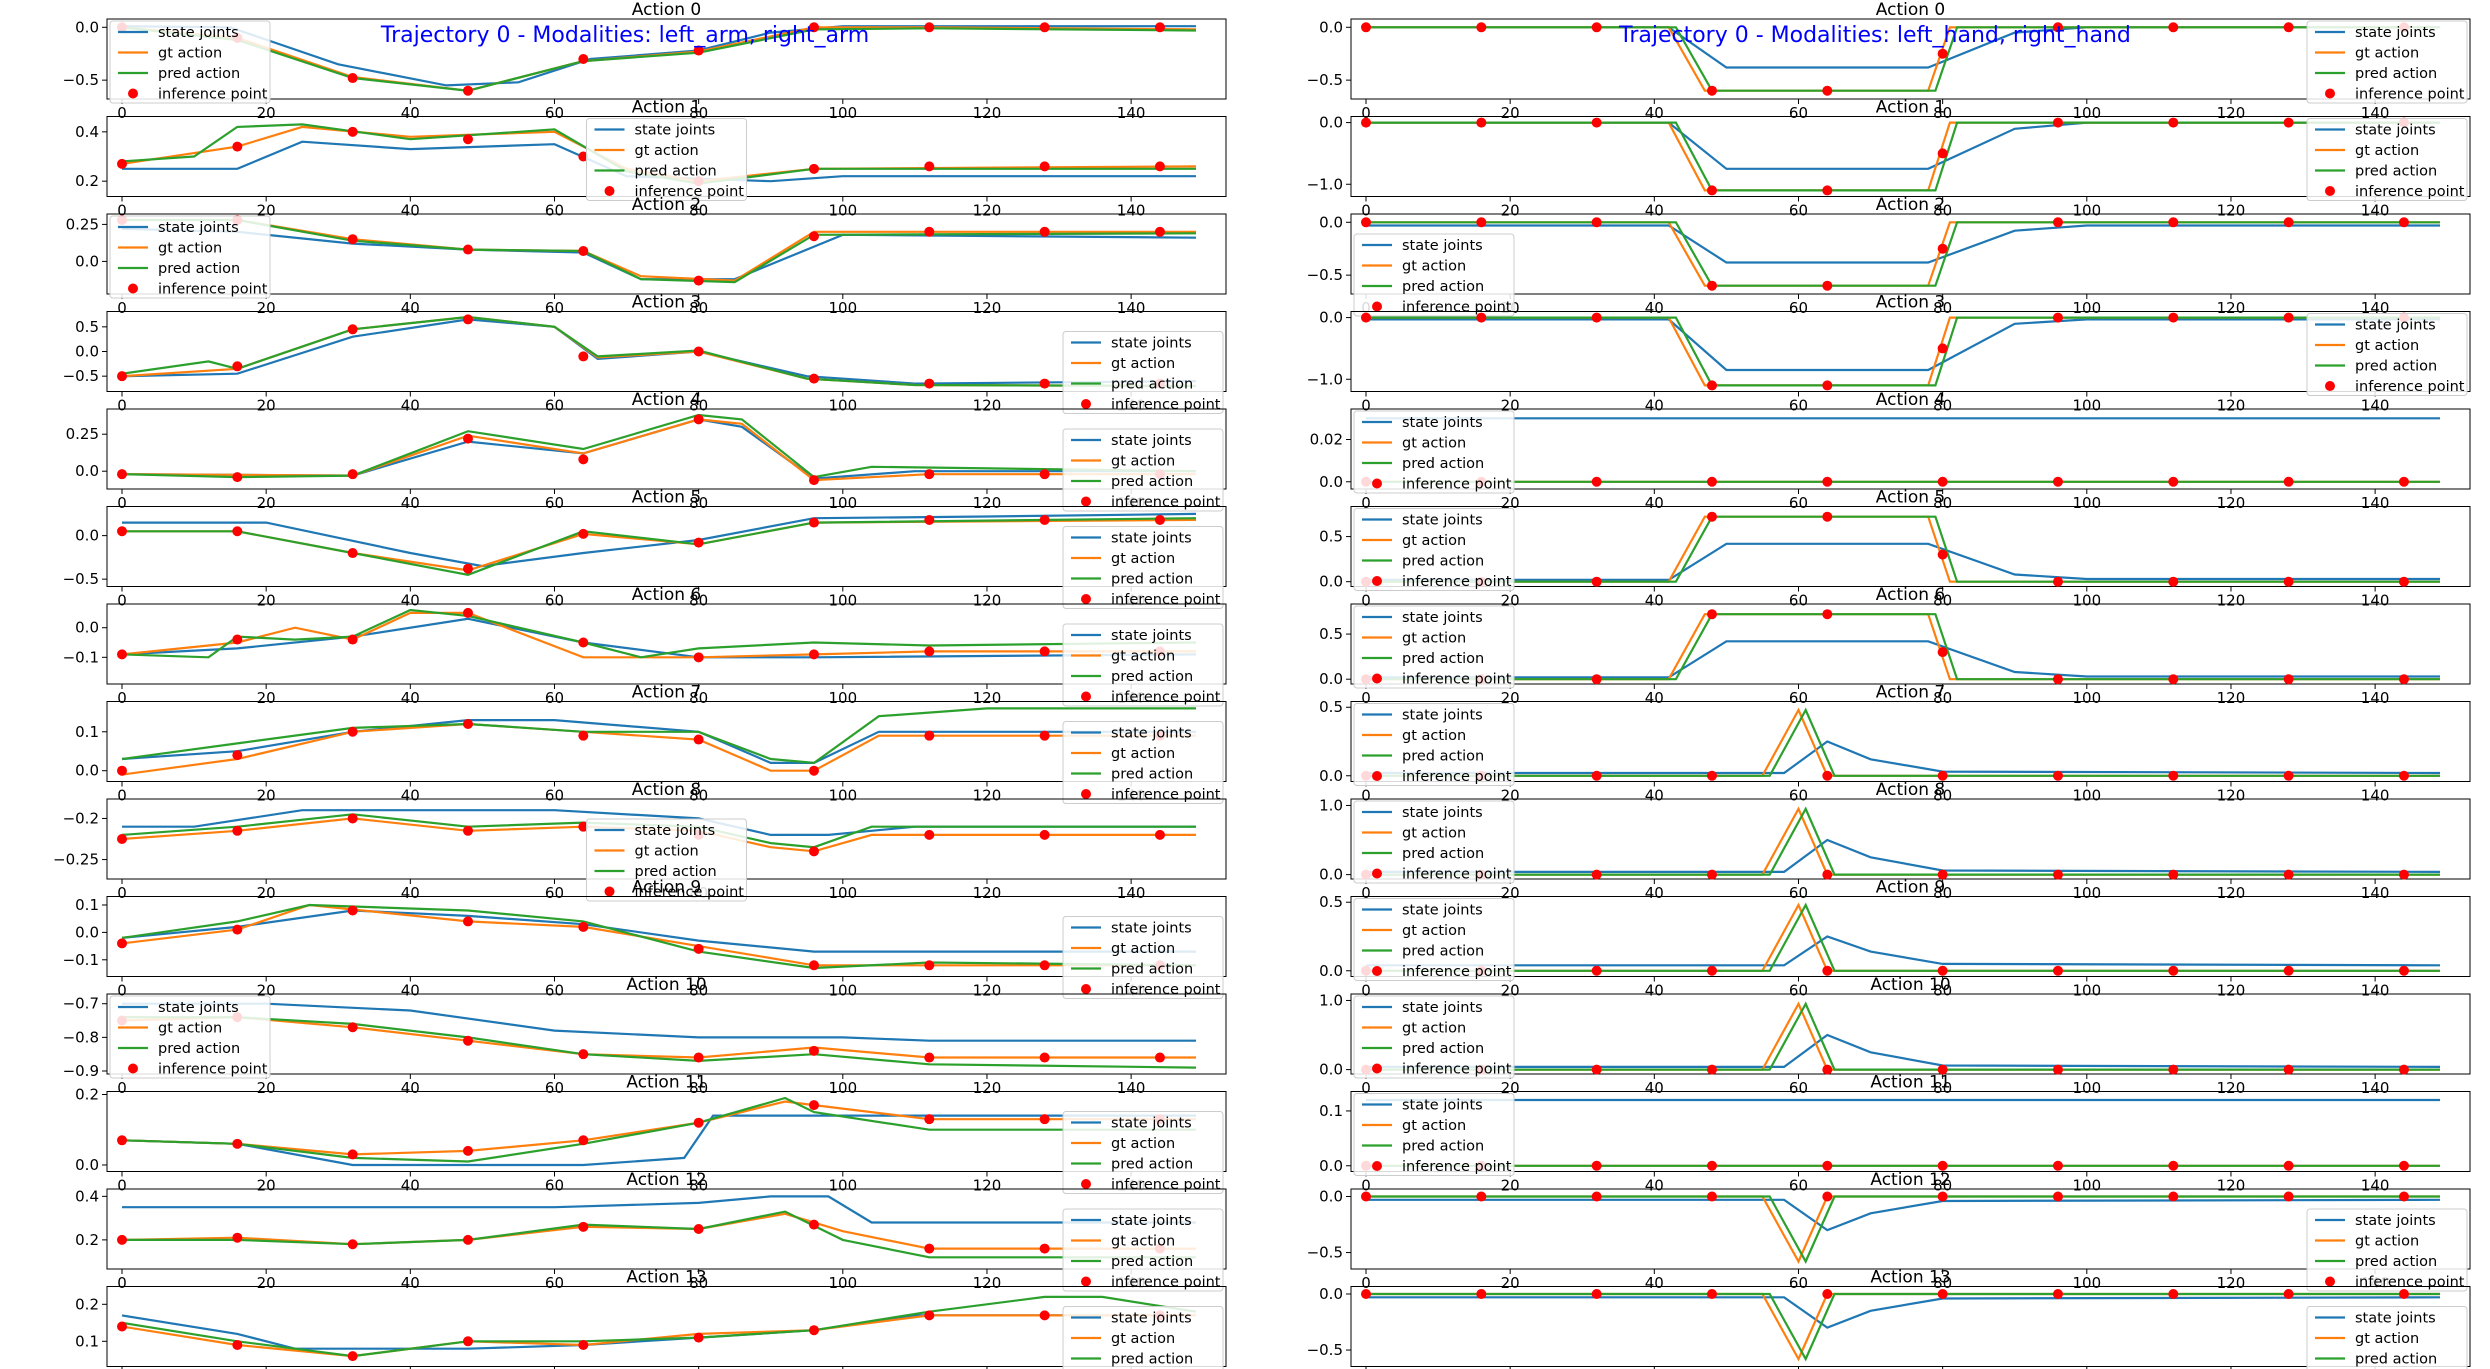 The height and width of the screenshot is (1369, 2490). Describe the element at coordinates (87, 327) in the screenshot. I see `y-tick-label: 0.5` at that location.